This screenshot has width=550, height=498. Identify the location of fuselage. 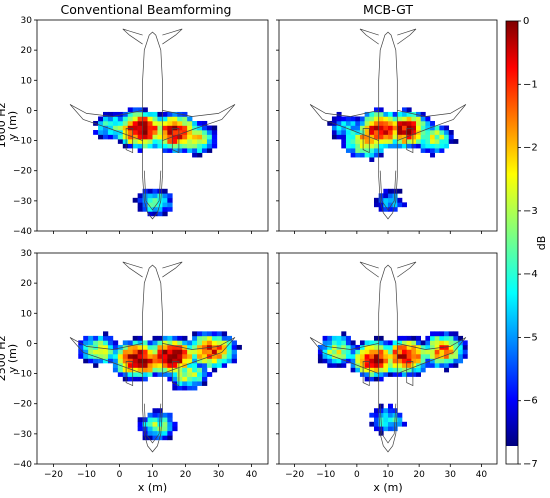
(388, 358).